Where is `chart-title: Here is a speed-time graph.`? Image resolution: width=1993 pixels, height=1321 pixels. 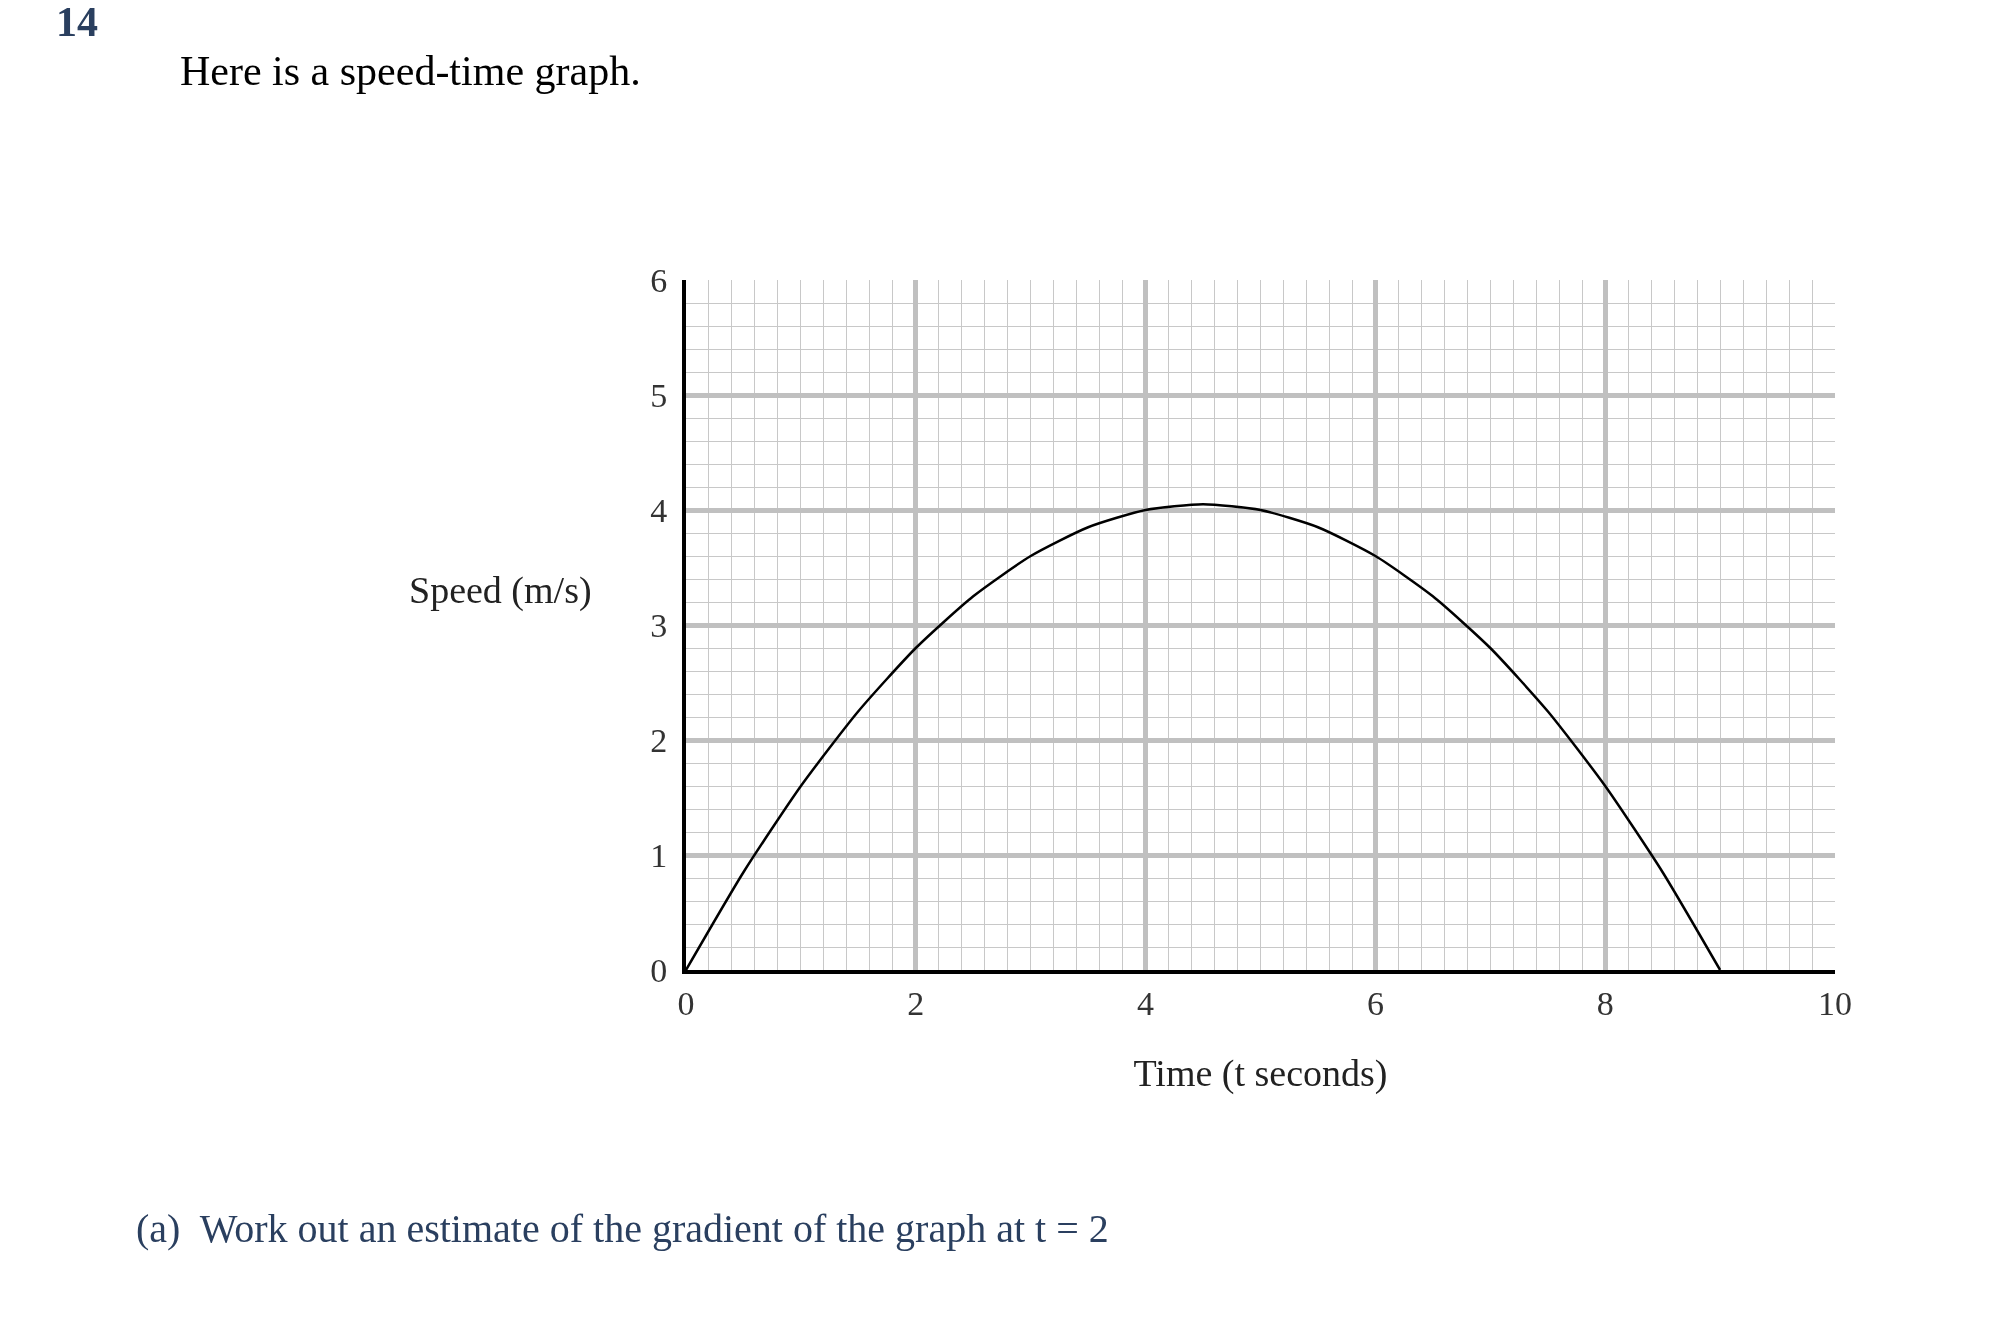 chart-title: Here is a speed-time graph. is located at coordinates (410, 70).